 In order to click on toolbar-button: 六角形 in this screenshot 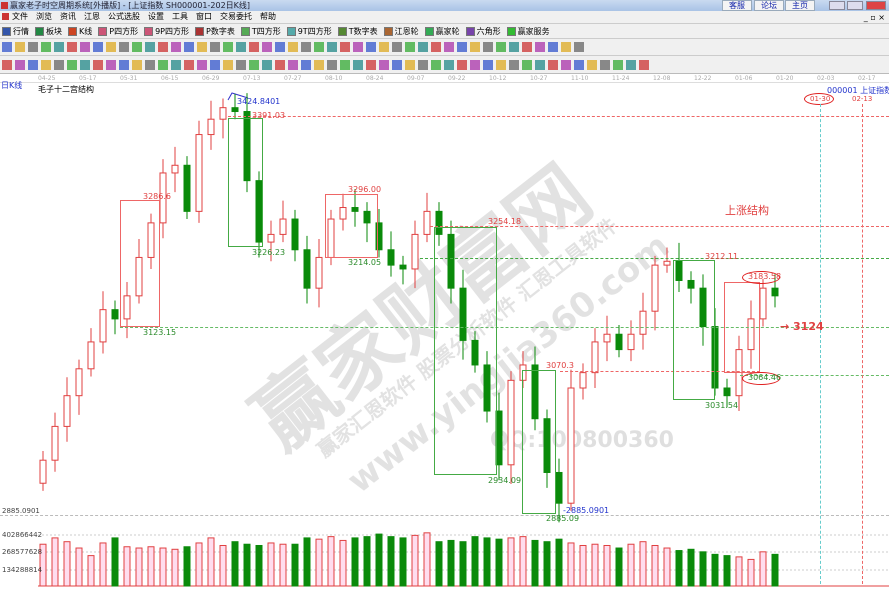, I will do `click(483, 31)`.